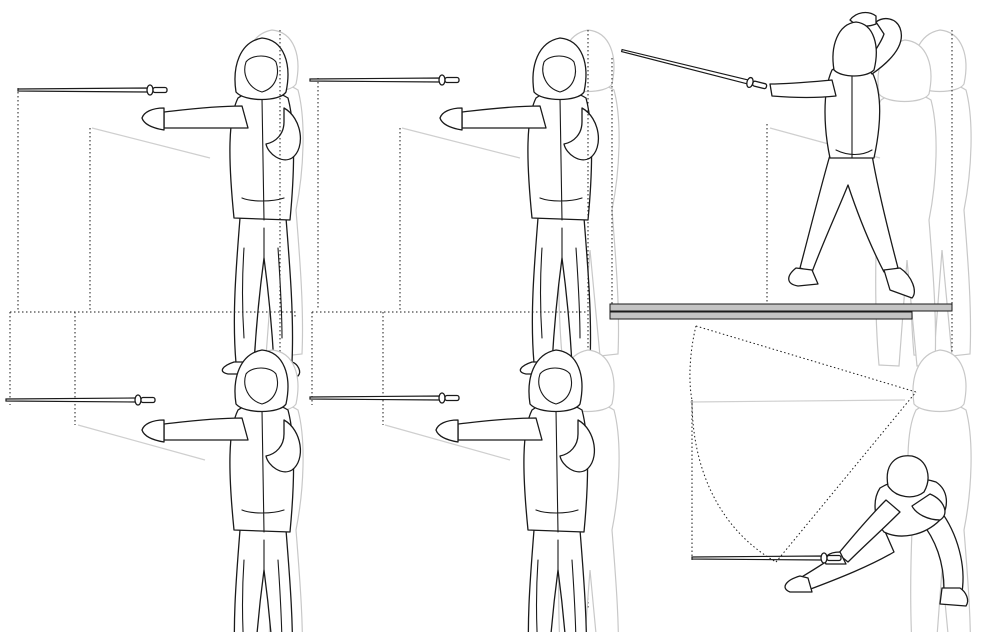 This screenshot has height=632, width=1001. What do you see at coordinates (803, 444) in the screenshot?
I see `guide-lines` at bounding box center [803, 444].